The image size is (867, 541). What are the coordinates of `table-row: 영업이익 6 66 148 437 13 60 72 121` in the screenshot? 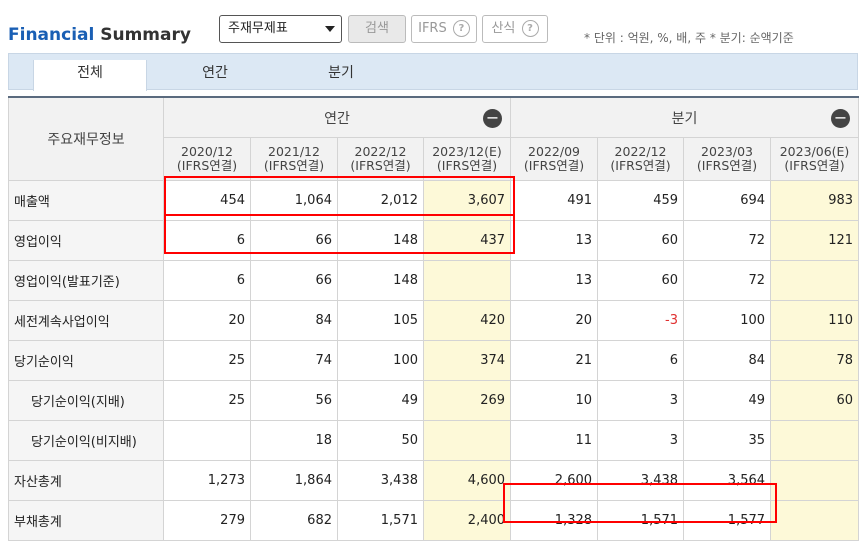 It's located at (434, 240).